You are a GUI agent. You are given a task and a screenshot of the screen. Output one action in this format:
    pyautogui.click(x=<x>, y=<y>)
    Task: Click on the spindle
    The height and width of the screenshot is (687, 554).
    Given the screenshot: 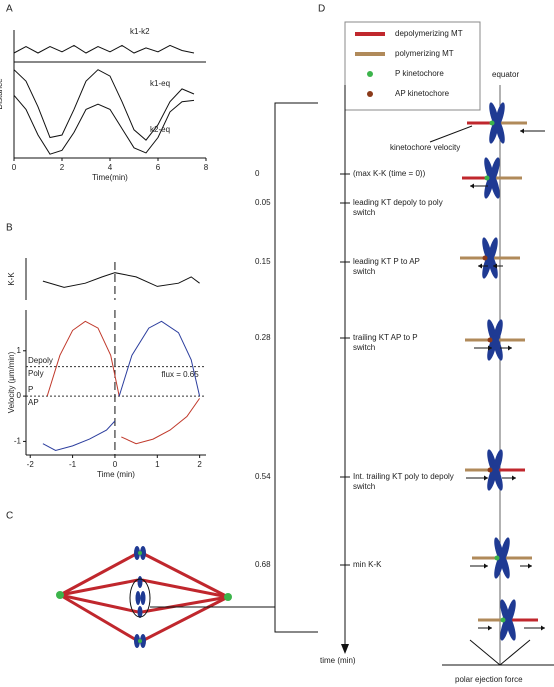 What is the action you would take?
    pyautogui.click(x=144, y=597)
    